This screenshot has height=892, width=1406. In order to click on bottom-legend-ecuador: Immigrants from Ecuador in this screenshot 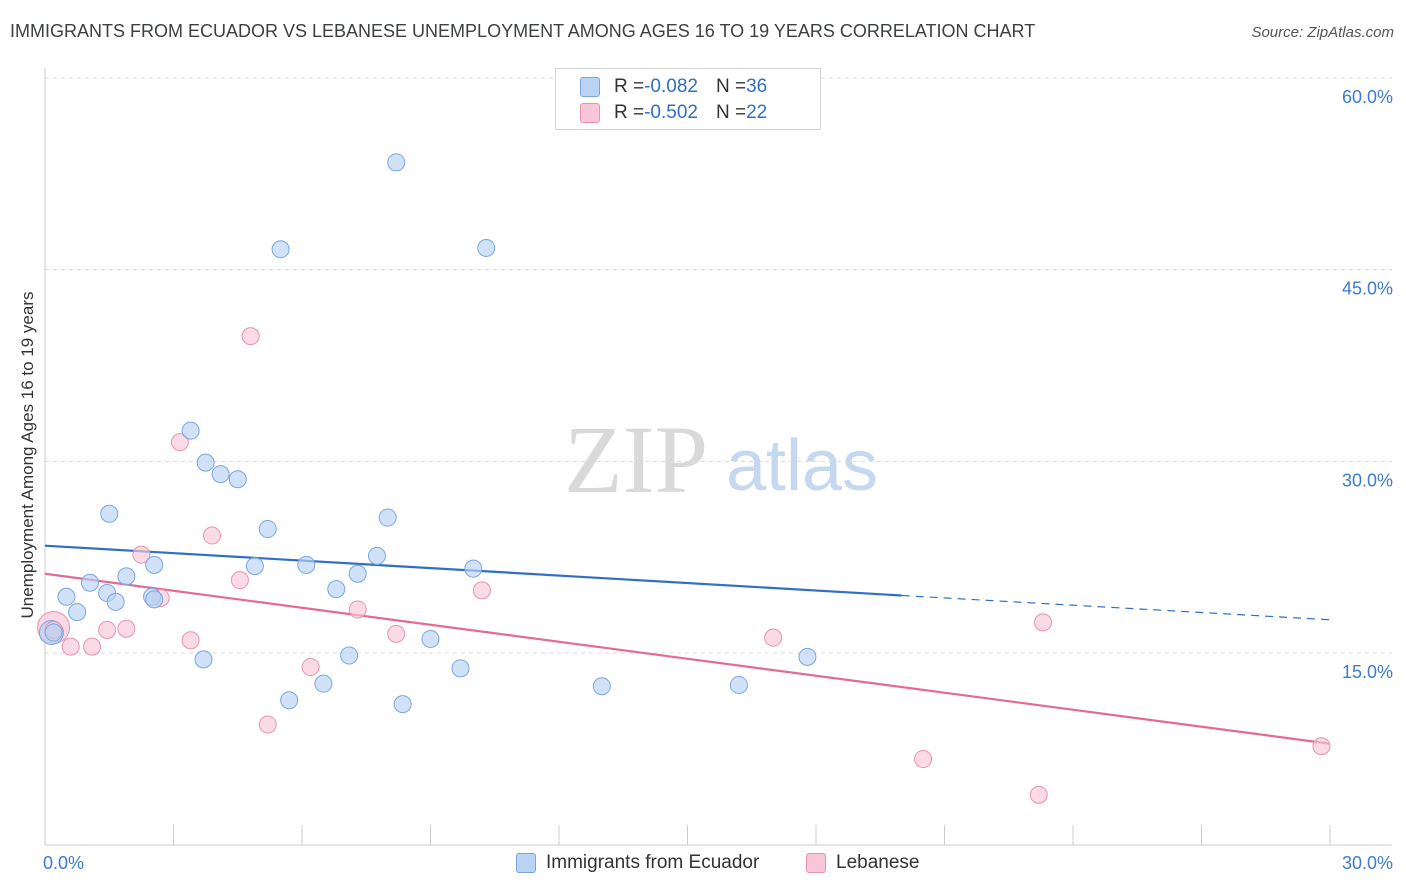, I will do `click(637, 863)`.